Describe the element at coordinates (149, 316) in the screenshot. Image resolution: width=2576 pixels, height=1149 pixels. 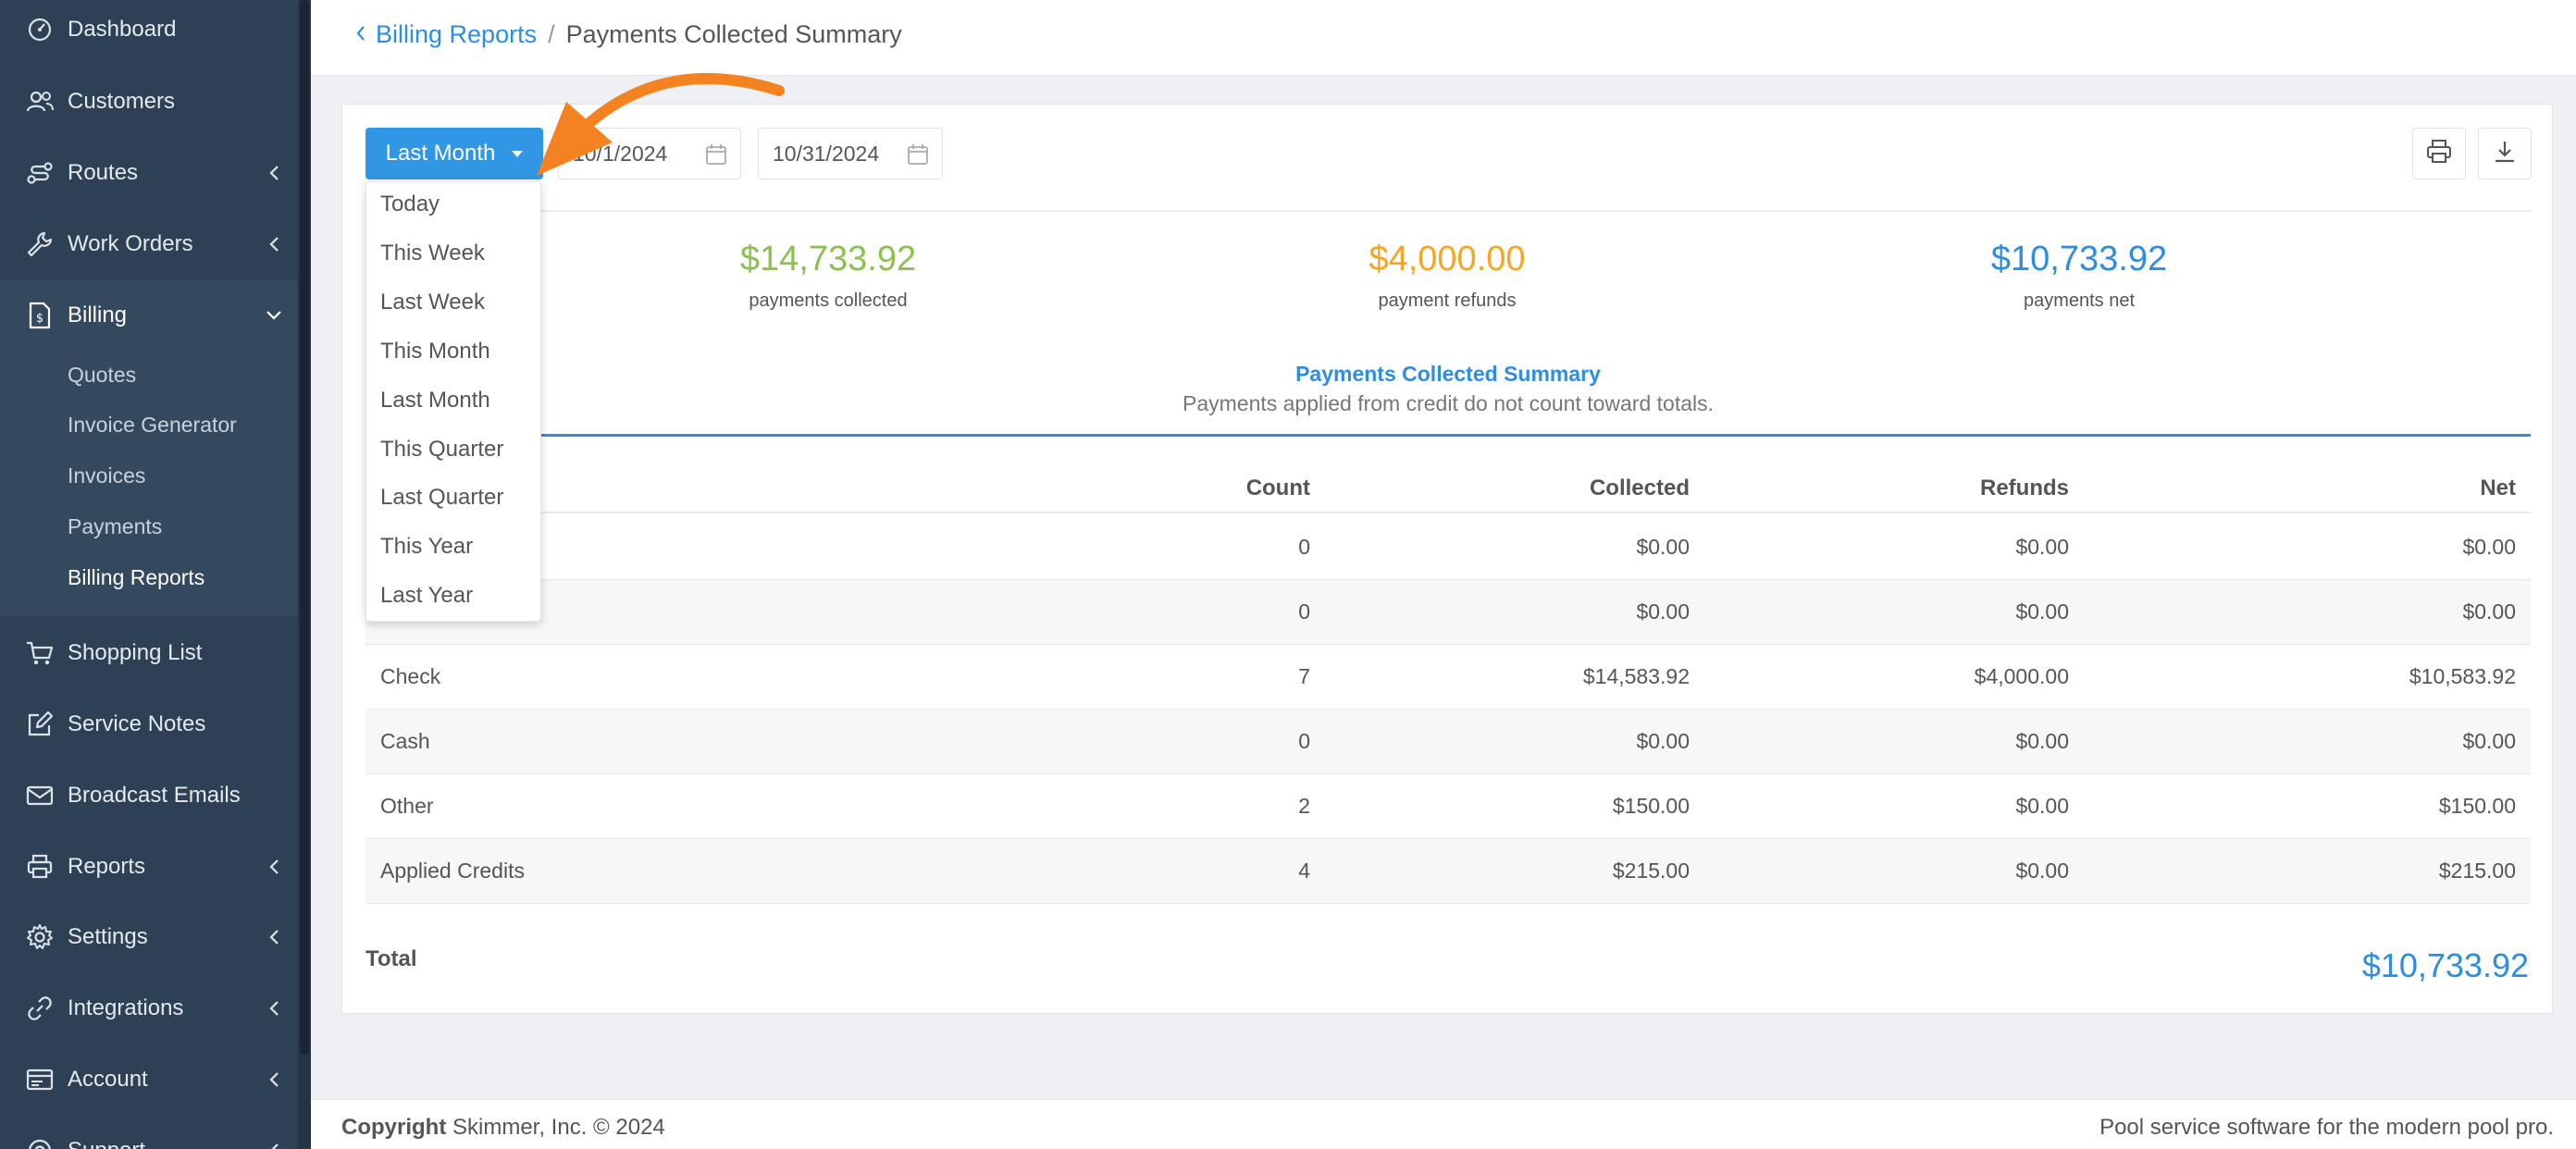
I see `sidebar-item-billing: $ Billing` at that location.